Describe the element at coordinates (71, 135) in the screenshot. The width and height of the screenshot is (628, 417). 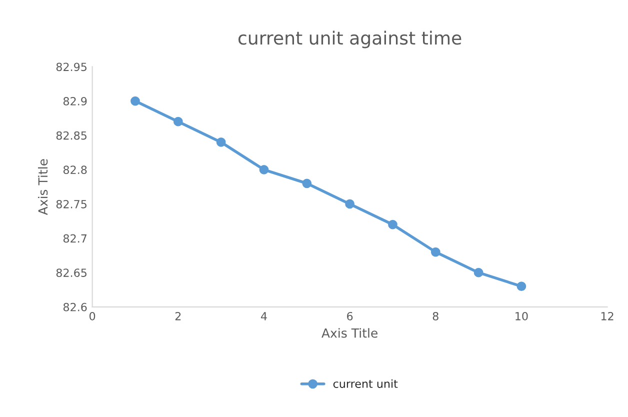
I see `y-tick-label: 82.85` at that location.